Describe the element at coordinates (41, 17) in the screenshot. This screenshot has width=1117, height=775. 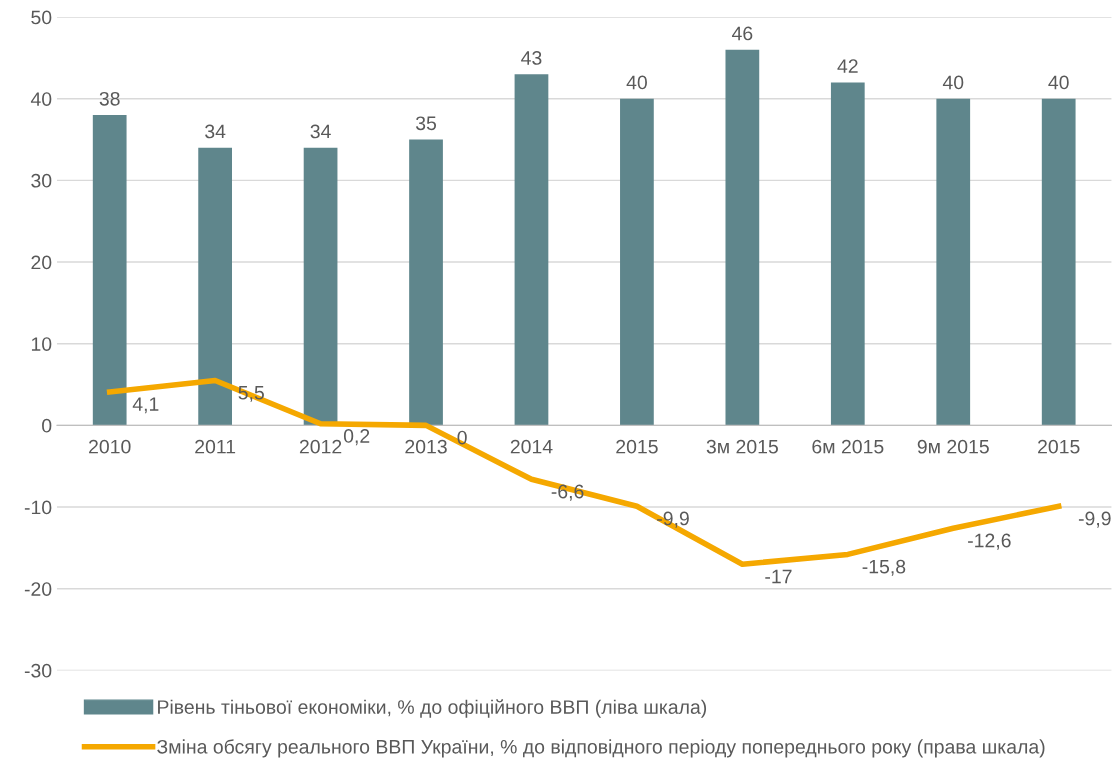
I see `y-tick-label: 50` at that location.